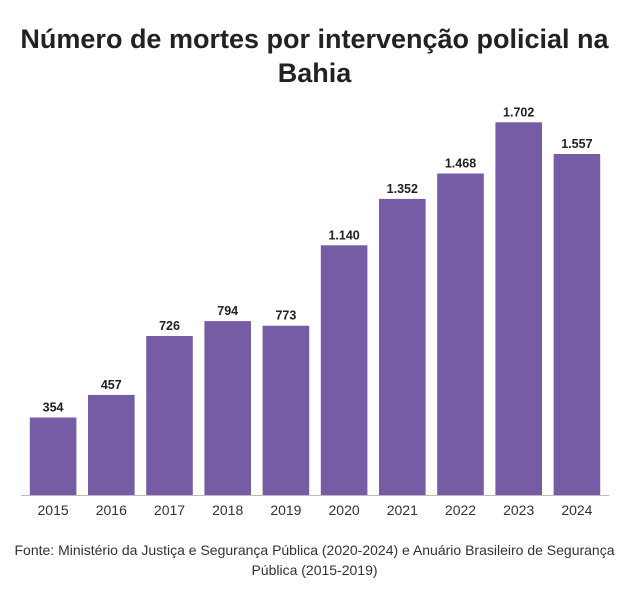 The height and width of the screenshot is (604, 629). I want to click on bar-value-label-2023: 1.702, so click(518, 112).